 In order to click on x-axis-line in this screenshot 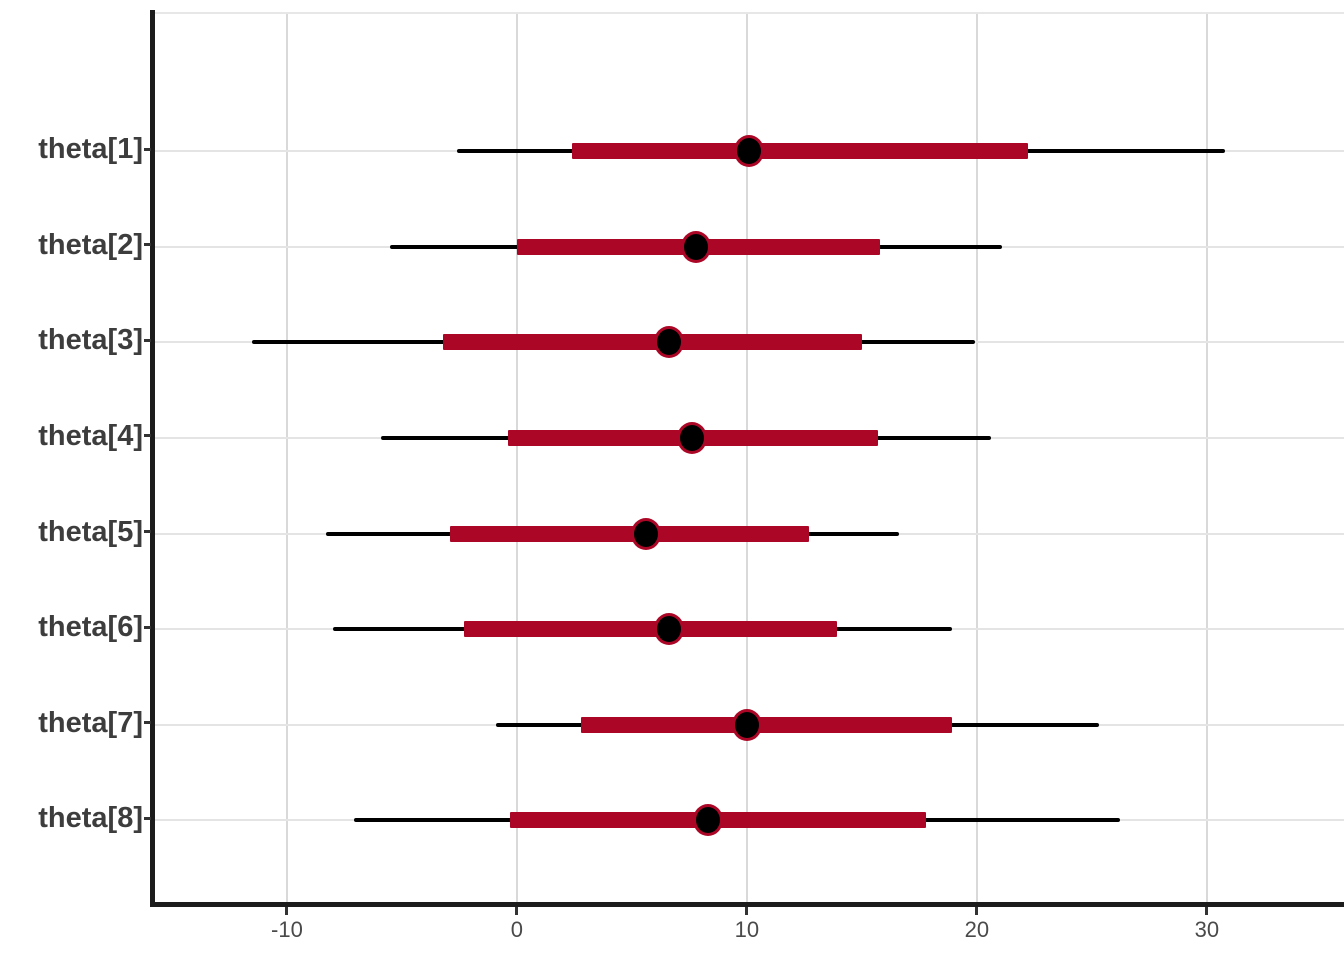, I will do `click(747, 904)`.